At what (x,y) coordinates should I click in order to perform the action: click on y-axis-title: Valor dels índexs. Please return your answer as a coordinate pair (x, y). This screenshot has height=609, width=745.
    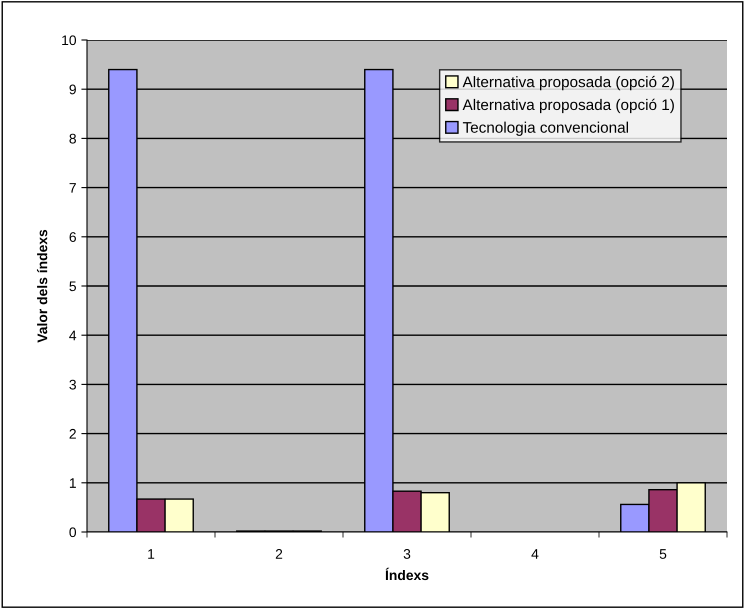
    Looking at the image, I should click on (42, 286).